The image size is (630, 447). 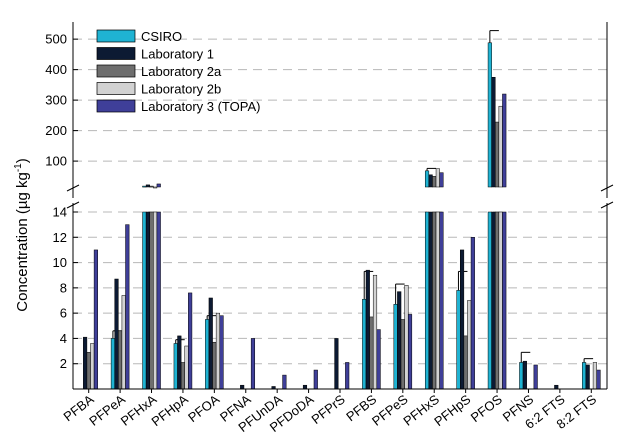 I want to click on y-tick-label: 400, so click(x=56, y=69).